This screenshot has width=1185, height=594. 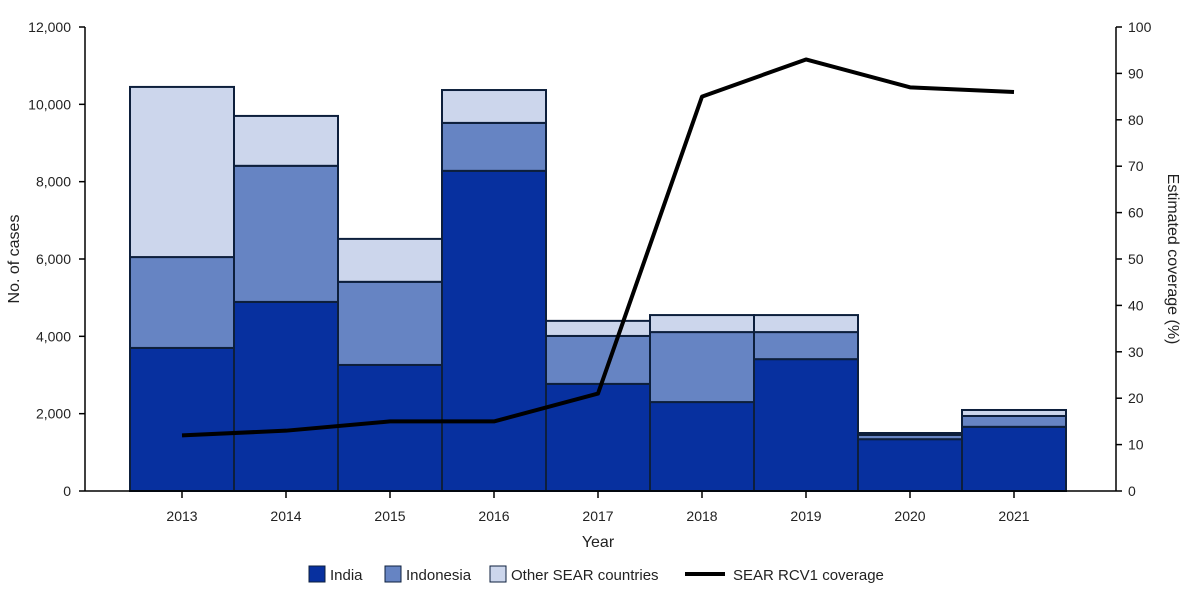 What do you see at coordinates (1014, 459) in the screenshot?
I see `bar-india-2021` at bounding box center [1014, 459].